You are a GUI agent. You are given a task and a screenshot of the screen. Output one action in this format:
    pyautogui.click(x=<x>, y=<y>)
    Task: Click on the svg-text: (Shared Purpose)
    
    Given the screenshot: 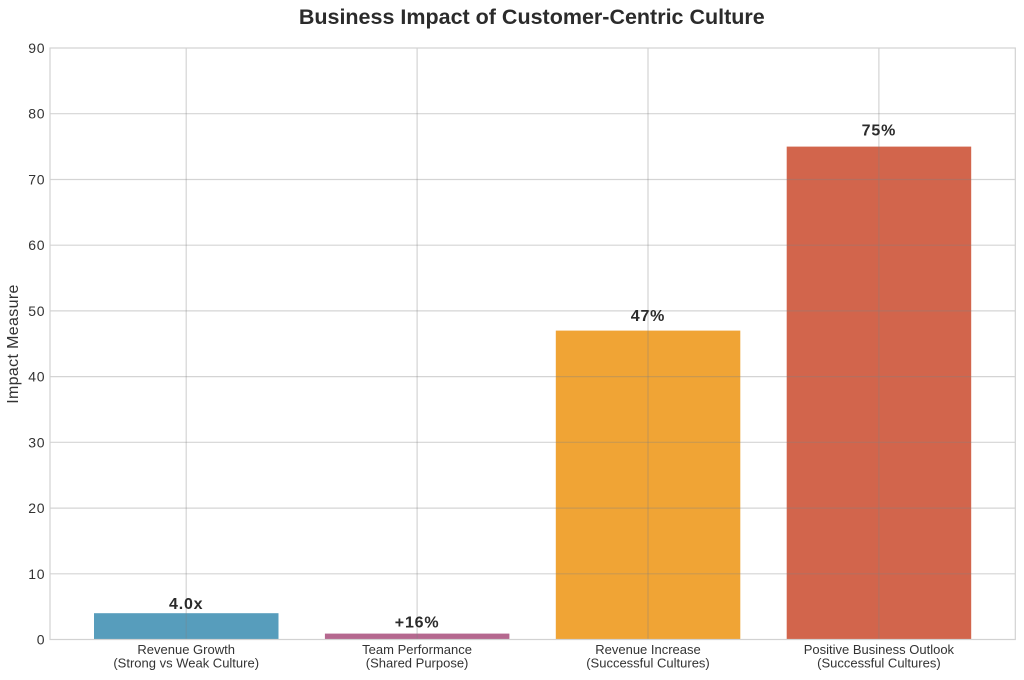 What is the action you would take?
    pyautogui.click(x=417, y=663)
    